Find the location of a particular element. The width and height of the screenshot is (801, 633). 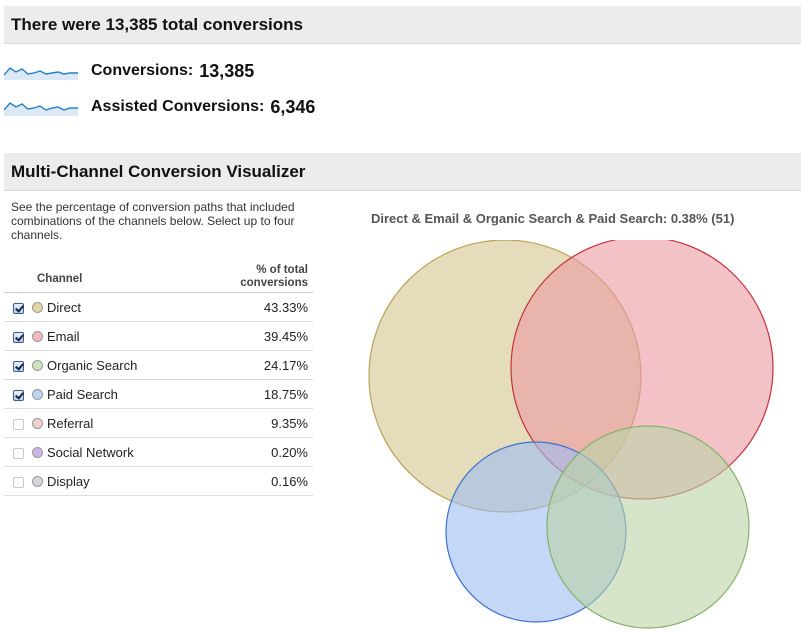

channel-name: Referral is located at coordinates (70, 424).